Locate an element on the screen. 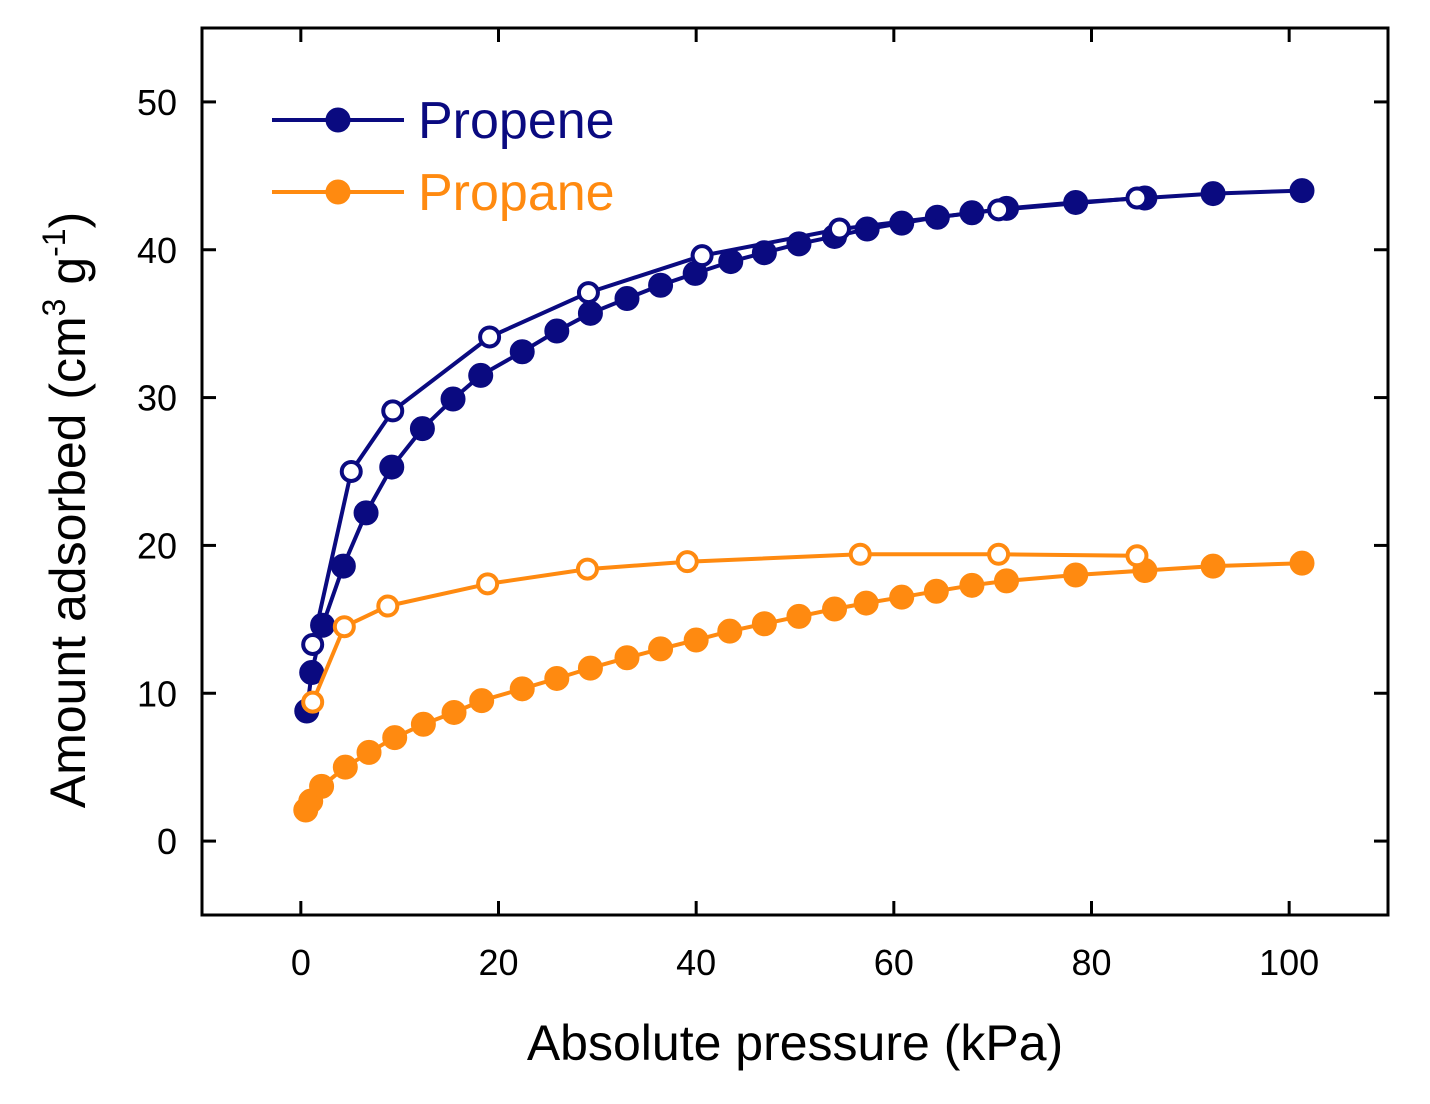 This screenshot has height=1104, width=1430. y-axis-title-sup2: -1 is located at coordinates (54, 242).